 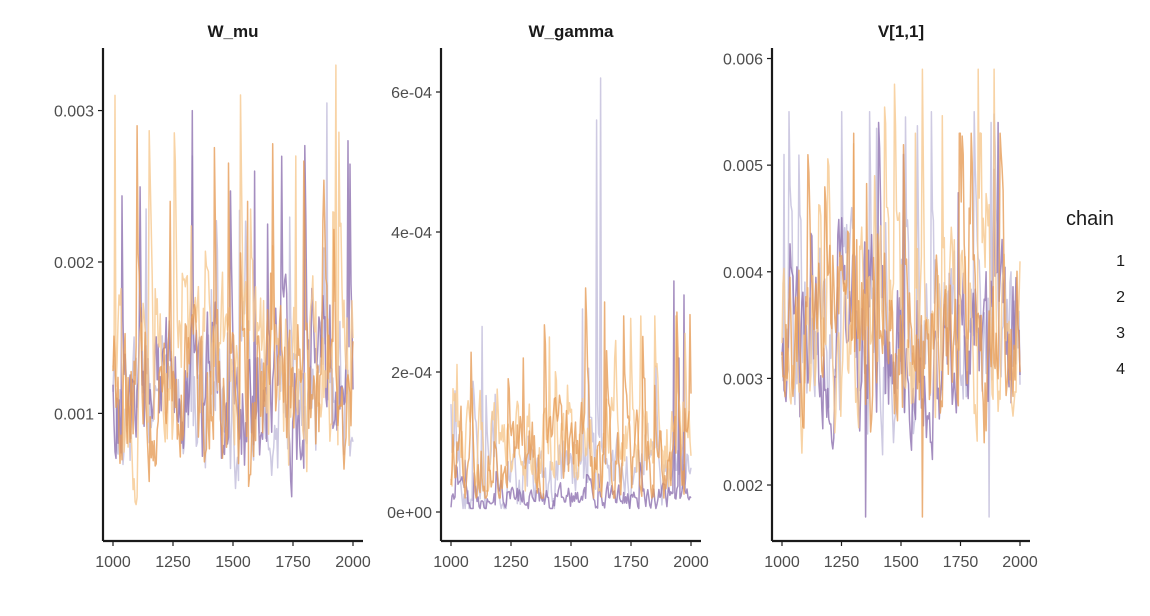 I want to click on facet-title-w-gamma: W_gamma, so click(x=571, y=31).